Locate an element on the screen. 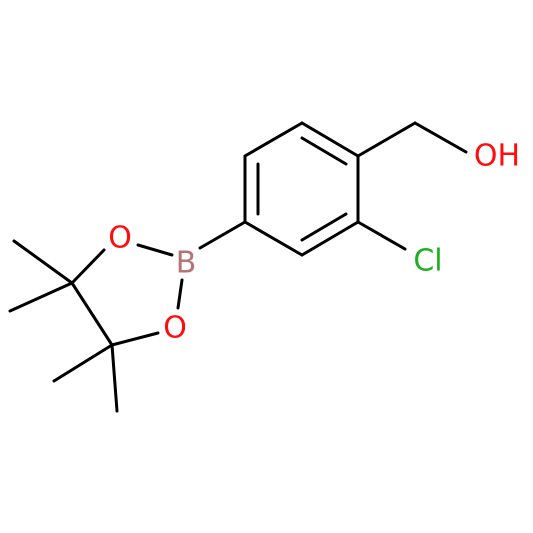 This screenshot has width=533, height=533. atom-label: Cl is located at coordinates (427, 261).